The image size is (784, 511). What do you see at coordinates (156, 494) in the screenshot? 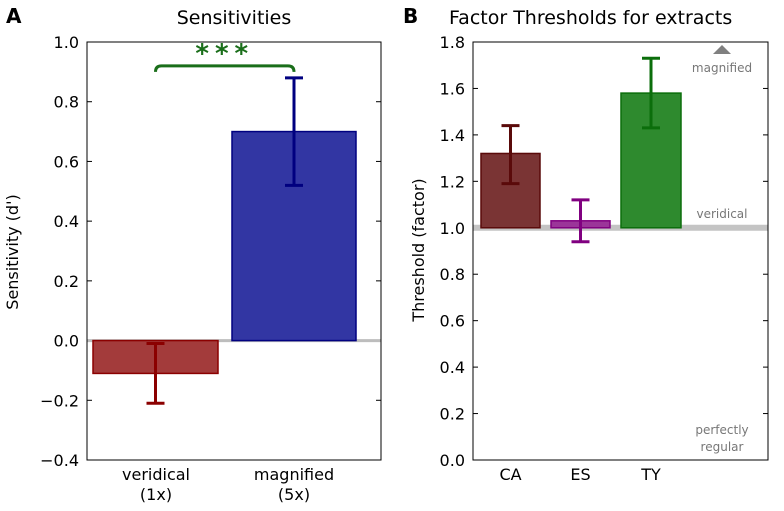
I see `category-label-veridical-factor: (1x)` at bounding box center [156, 494].